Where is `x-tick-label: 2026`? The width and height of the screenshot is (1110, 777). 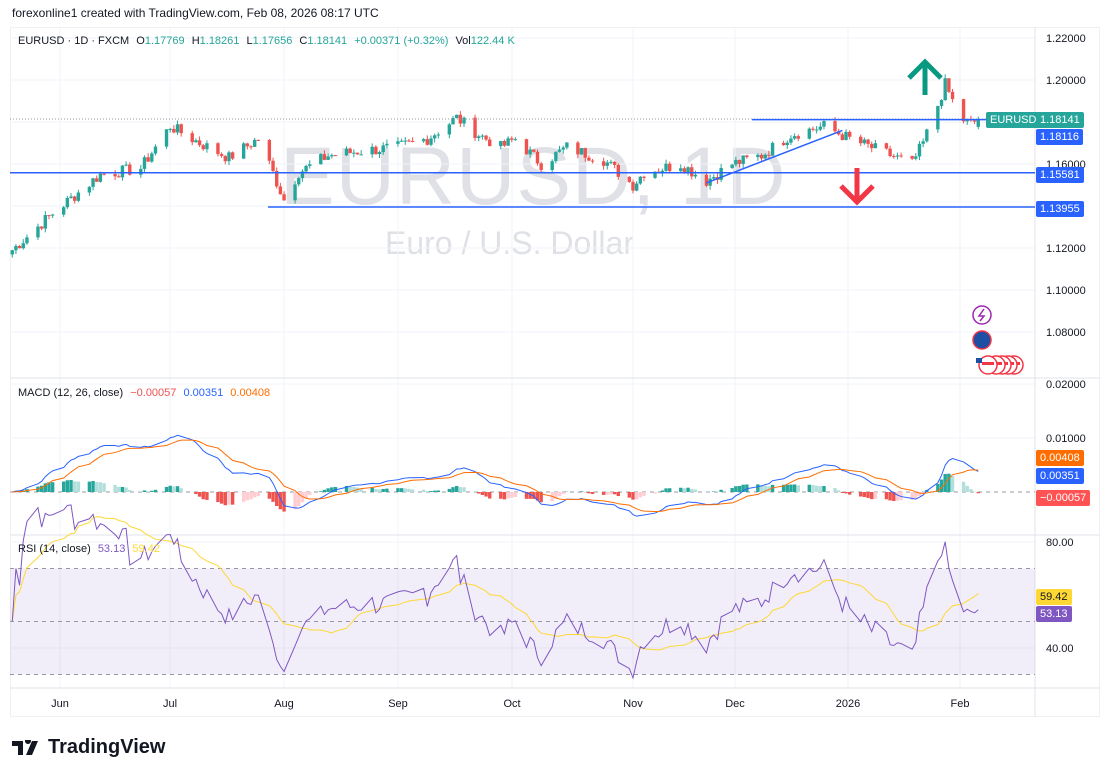
x-tick-label: 2026 is located at coordinates (848, 704).